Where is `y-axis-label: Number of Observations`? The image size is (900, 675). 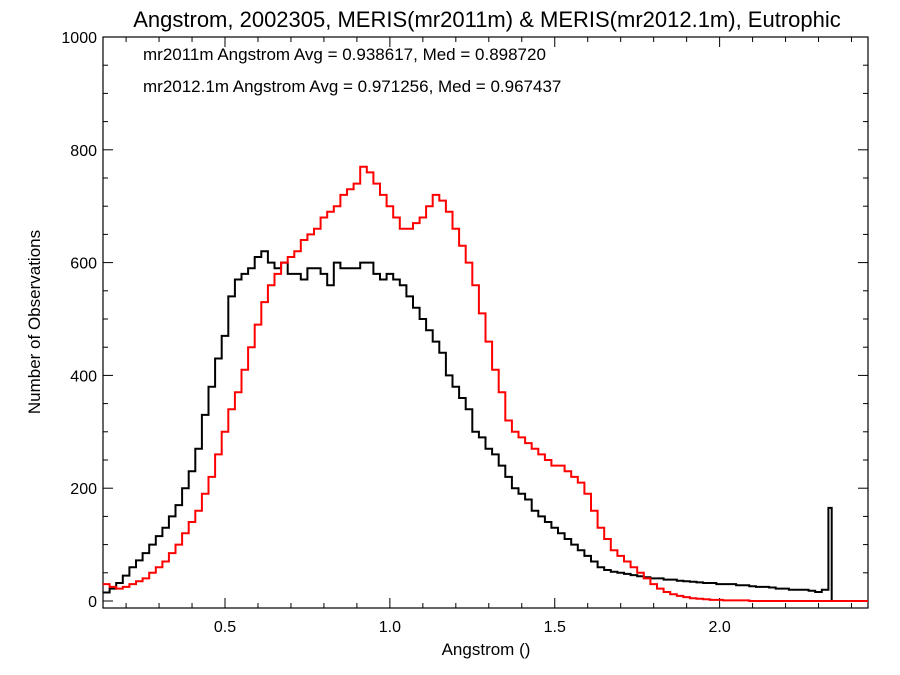 y-axis-label: Number of Observations is located at coordinates (34, 322).